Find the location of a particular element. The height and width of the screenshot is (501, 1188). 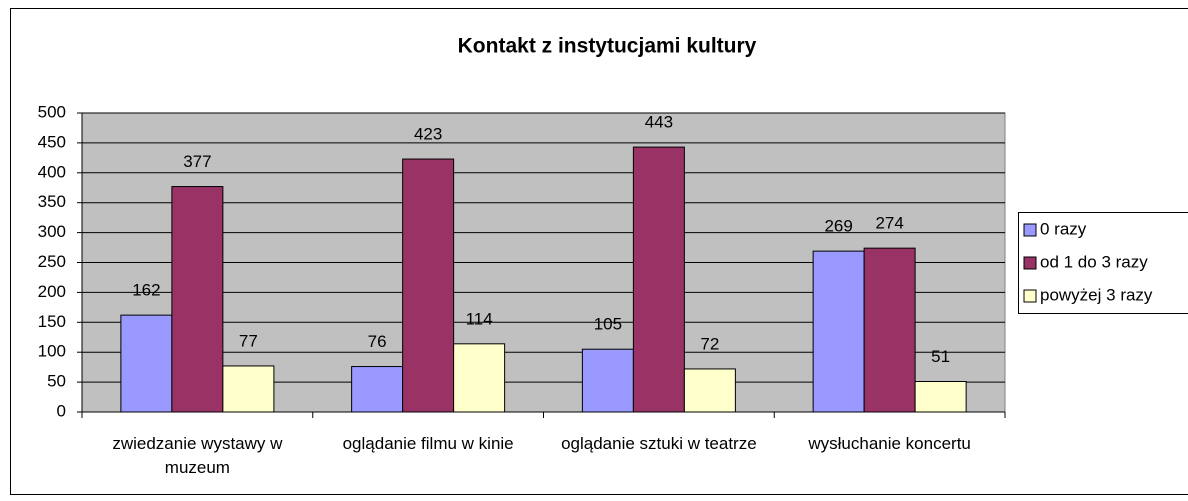

y-tick-label: 50 is located at coordinates (56, 381).